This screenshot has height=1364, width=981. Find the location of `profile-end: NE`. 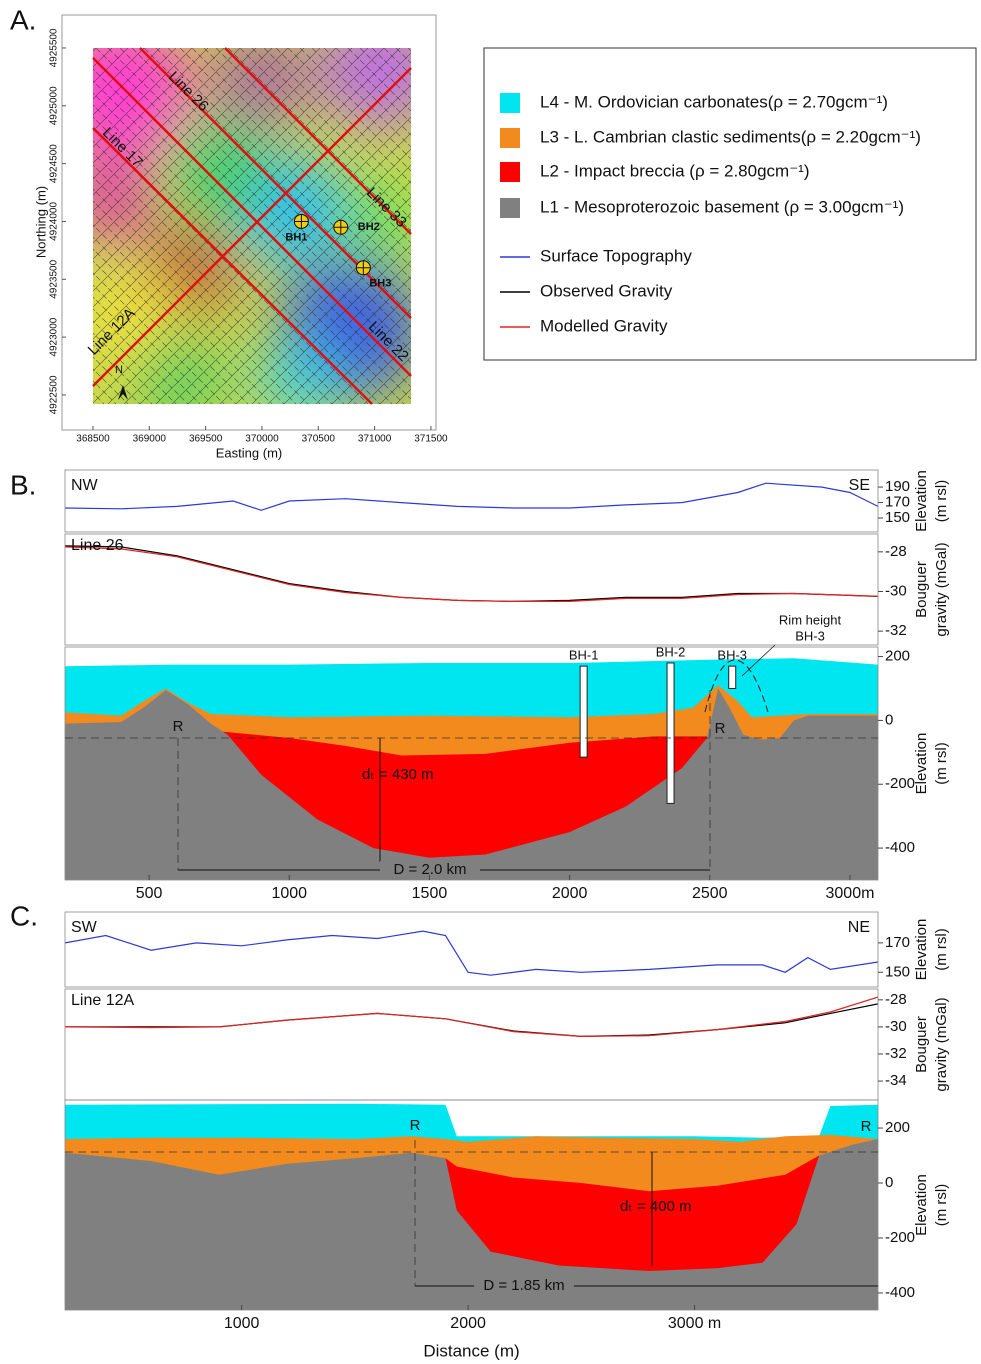

profile-end: NE is located at coordinates (859, 927).